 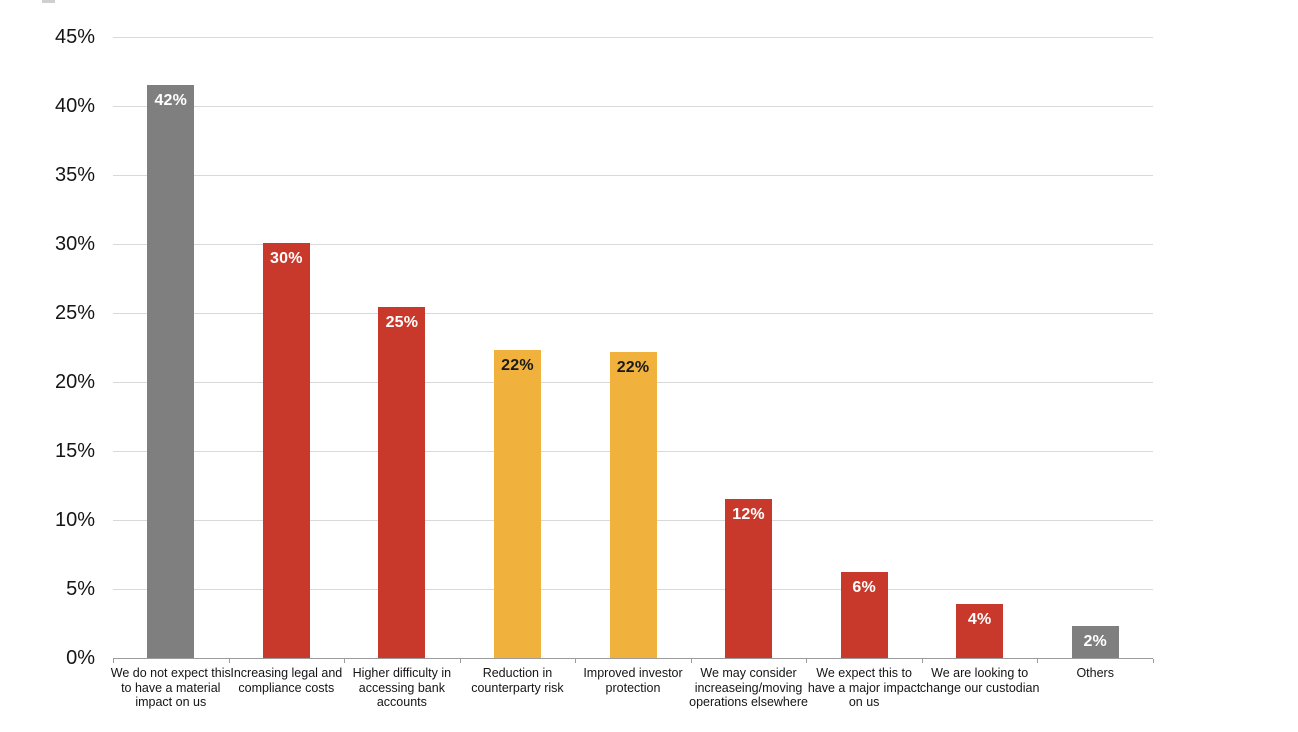 I want to click on bar-value-label-2: 30%, so click(x=286, y=258).